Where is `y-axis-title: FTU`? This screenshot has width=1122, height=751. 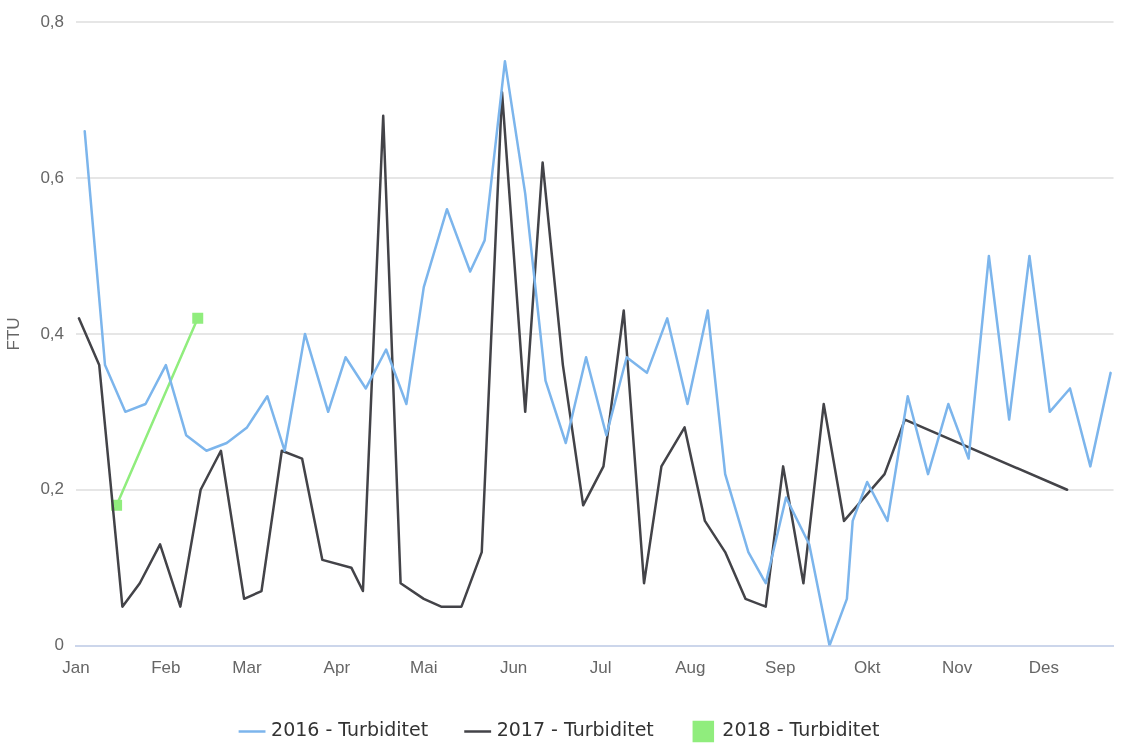 y-axis-title: FTU is located at coordinates (13, 334).